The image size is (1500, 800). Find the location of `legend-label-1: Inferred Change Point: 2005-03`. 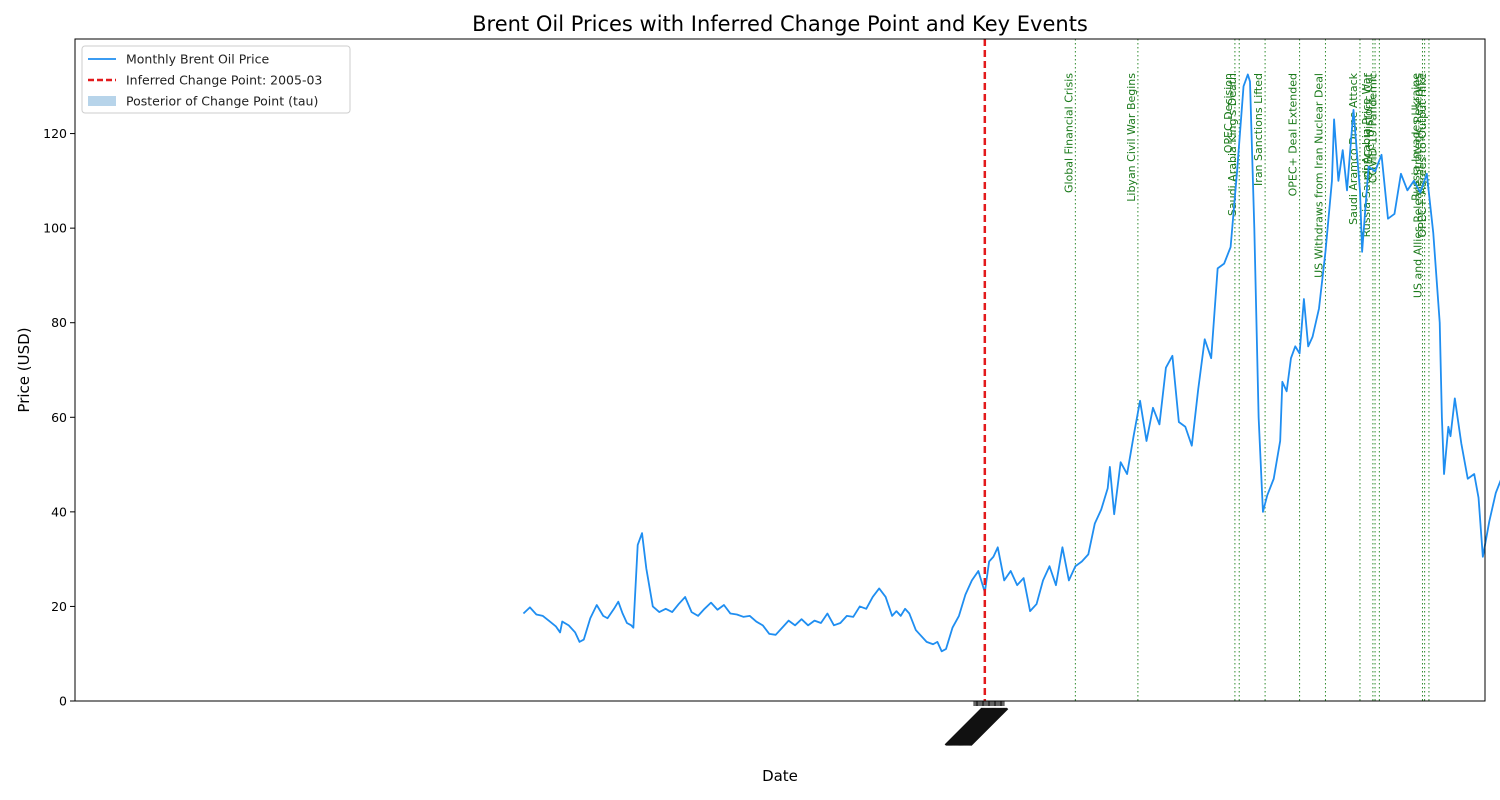

legend-label-1: Inferred Change Point: 2005-03 is located at coordinates (224, 80).